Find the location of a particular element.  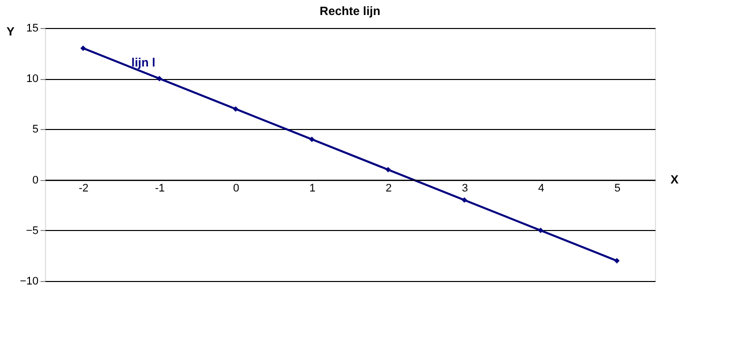

x-tick-label: 5 is located at coordinates (617, 188).